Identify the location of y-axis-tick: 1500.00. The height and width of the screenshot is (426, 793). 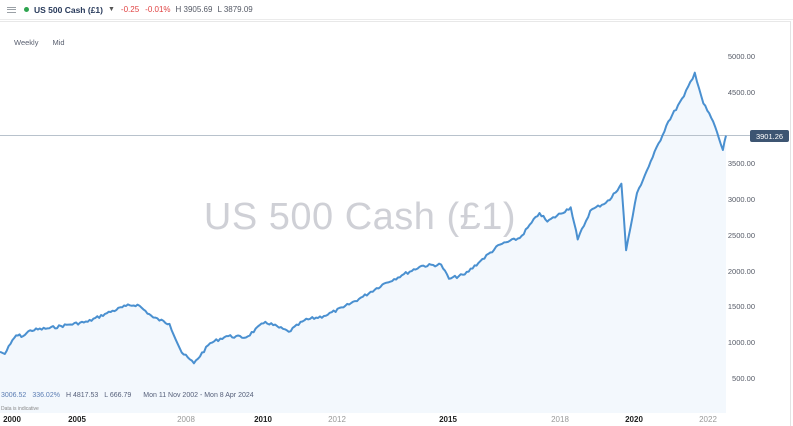
(741, 307).